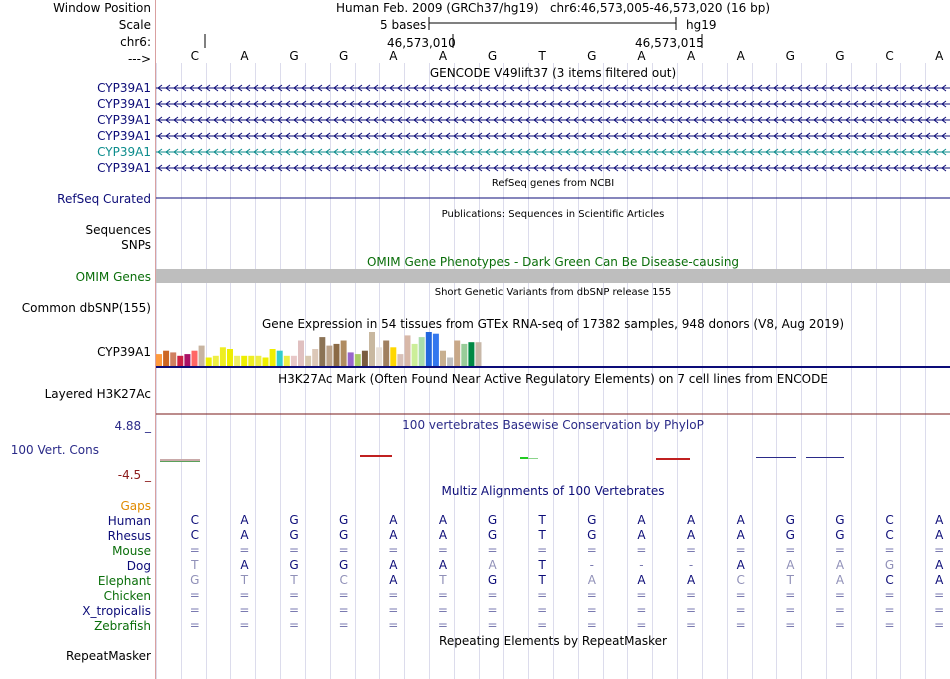 Image resolution: width=950 pixels, height=679 pixels. Describe the element at coordinates (134, 25) in the screenshot. I see `scale-label: Scale` at that location.